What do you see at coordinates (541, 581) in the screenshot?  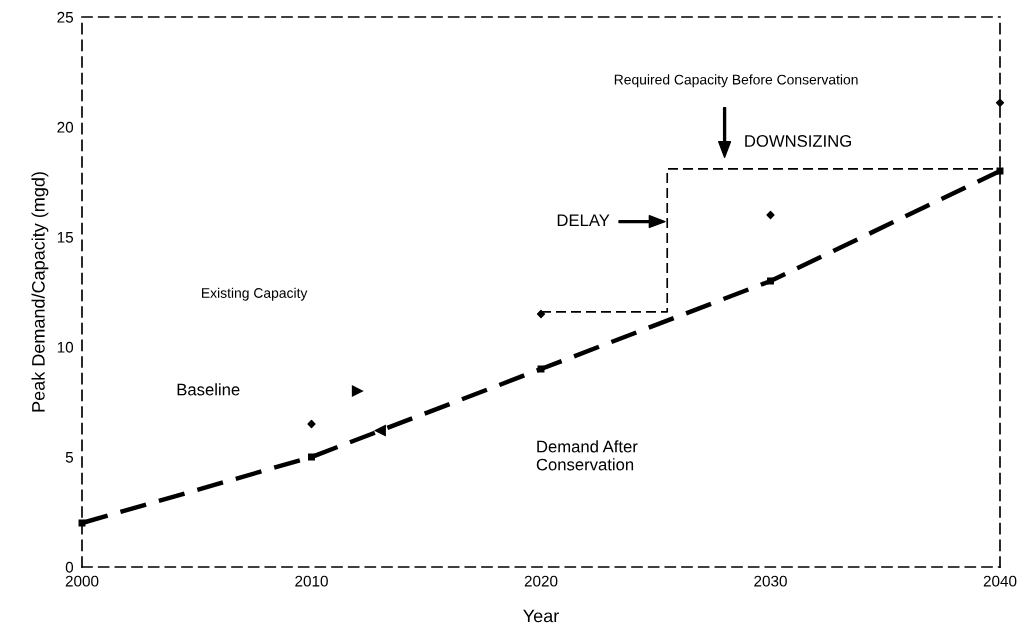 I see `x-tick-label: 2020` at bounding box center [541, 581].